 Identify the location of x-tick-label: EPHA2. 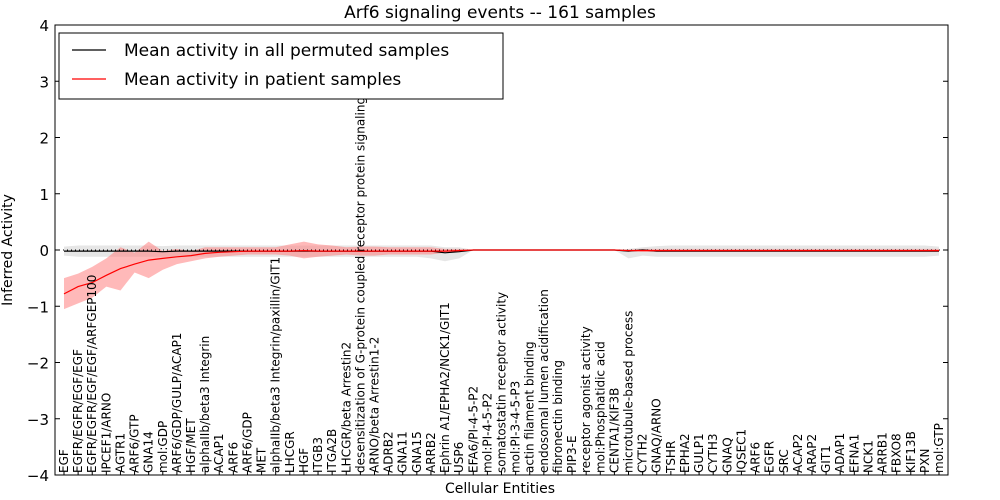
(685, 453).